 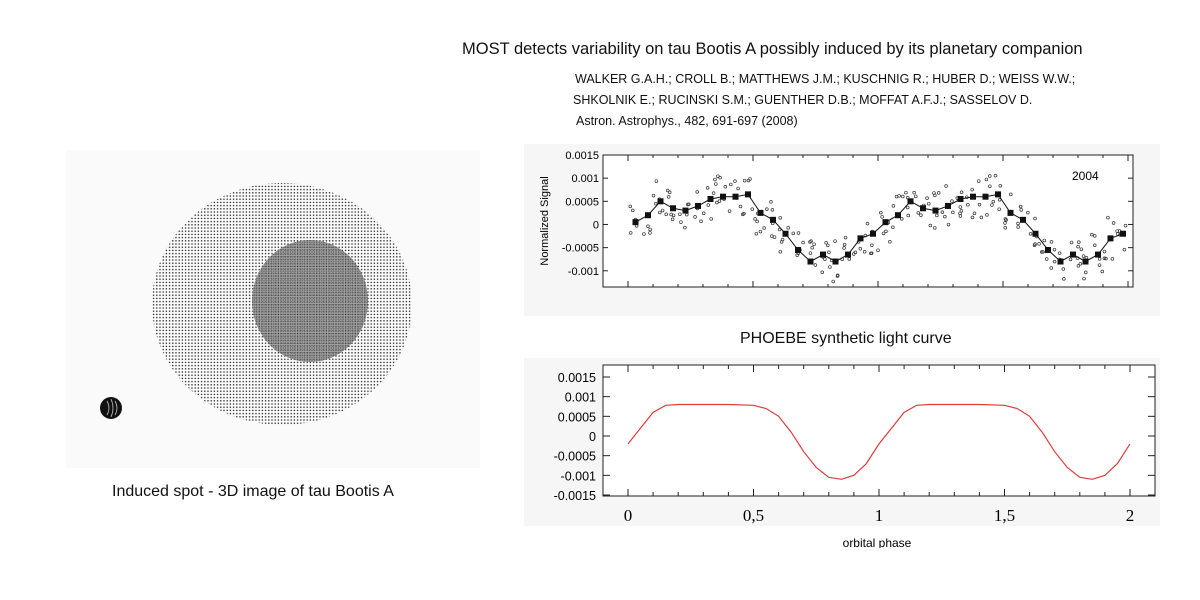 What do you see at coordinates (878, 221) in the screenshot?
I see `x-axis` at bounding box center [878, 221].